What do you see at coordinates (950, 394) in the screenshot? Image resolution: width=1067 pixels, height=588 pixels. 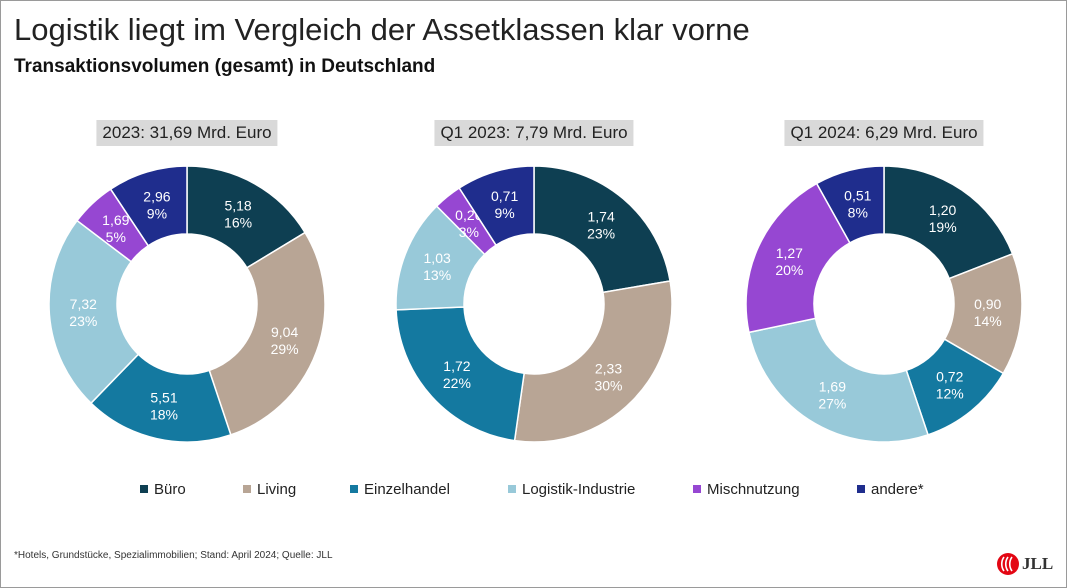 I see `slice-percent-label: 12%` at bounding box center [950, 394].